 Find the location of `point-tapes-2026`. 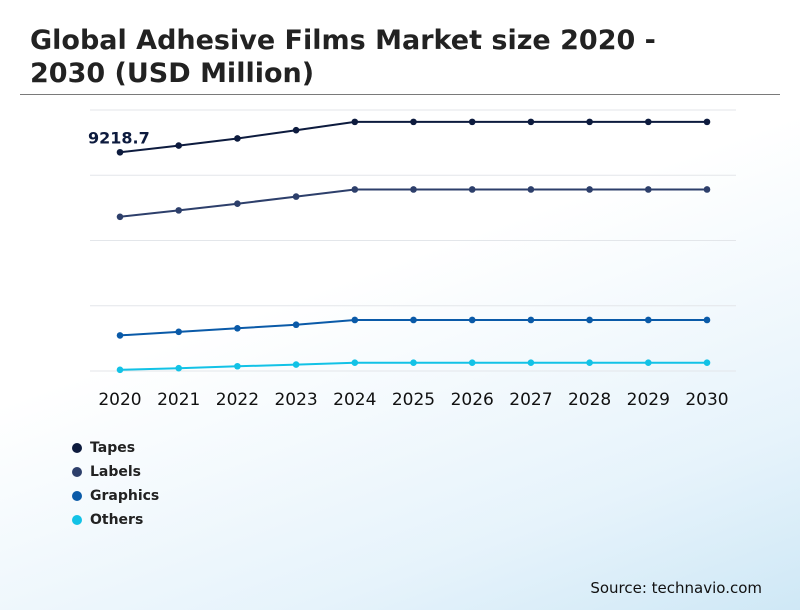

point-tapes-2026 is located at coordinates (472, 122).